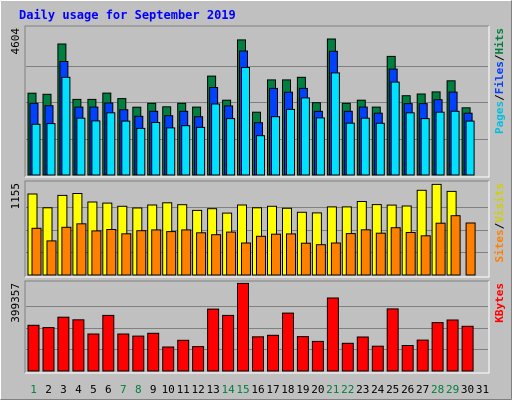 The image size is (512, 400). I want to click on x-tick-label: 27, so click(422, 389).